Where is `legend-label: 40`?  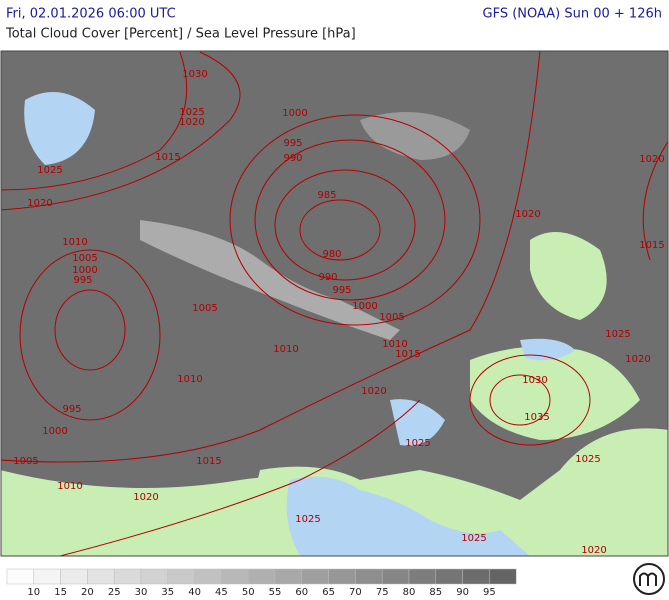
legend-label: 40 is located at coordinates (194, 592).